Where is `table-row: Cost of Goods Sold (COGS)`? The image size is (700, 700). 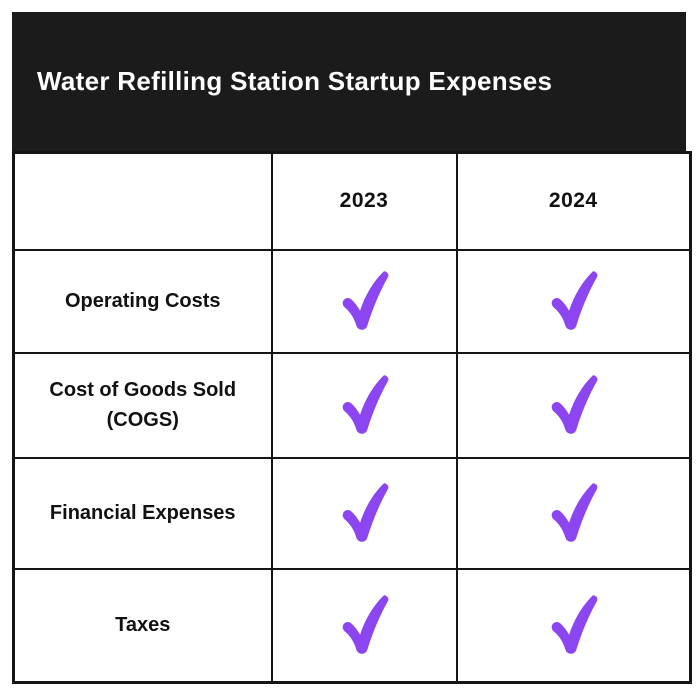
table-row: Cost of Goods Sold (COGS) is located at coordinates (352, 405).